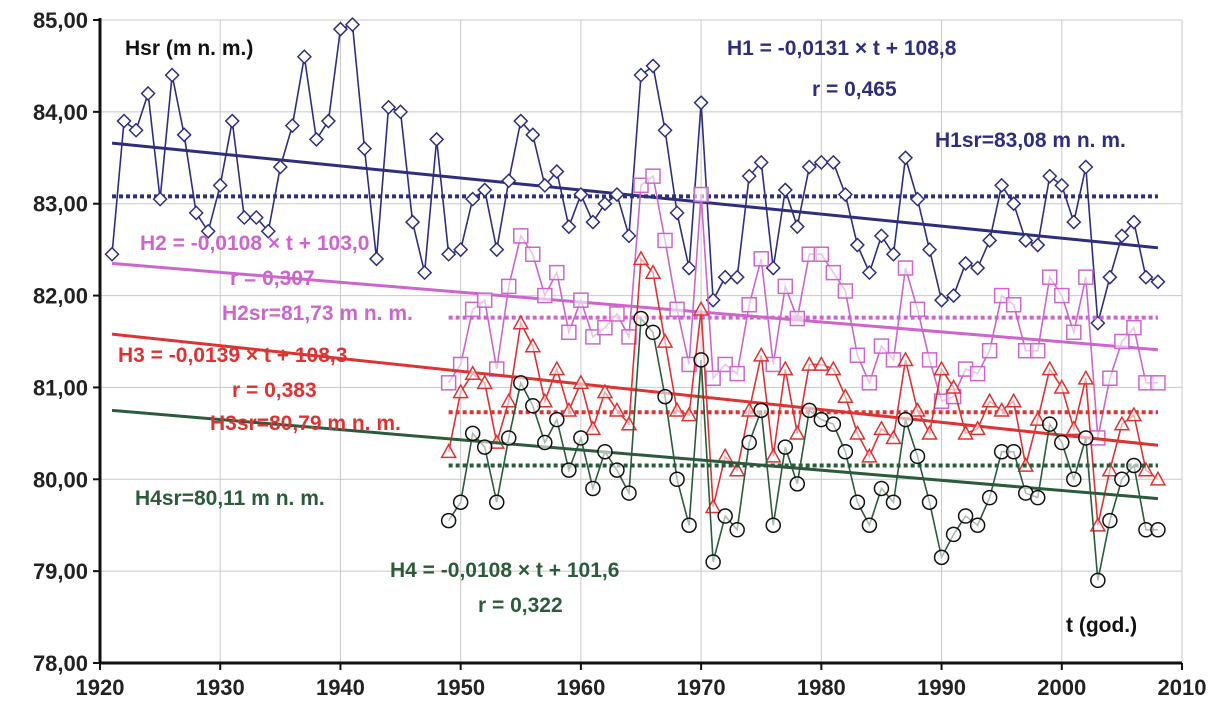 Image resolution: width=1221 pixels, height=716 pixels. Describe the element at coordinates (272, 278) in the screenshot. I see `series-2-r: r = 0,307` at that location.